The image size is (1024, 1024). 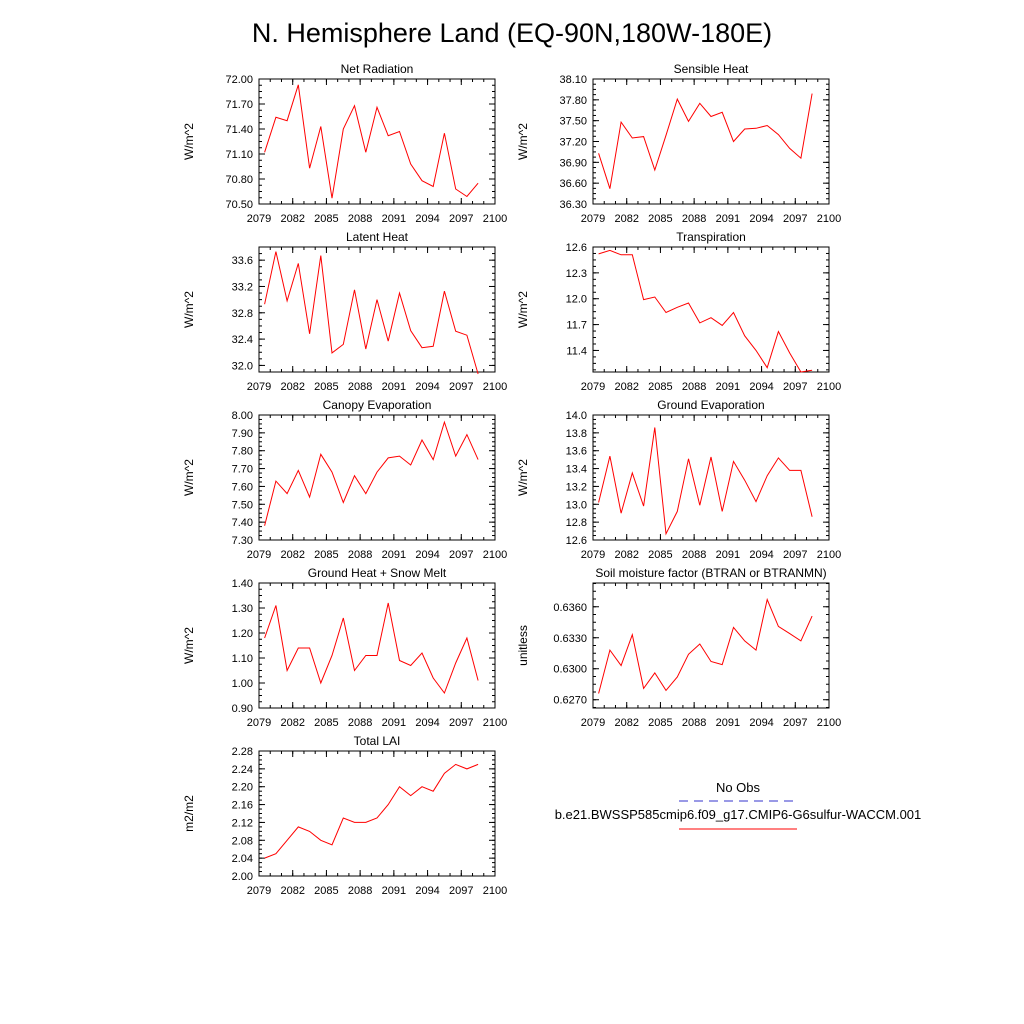 I want to click on y-tick-label: 7.40, so click(x=242, y=523).